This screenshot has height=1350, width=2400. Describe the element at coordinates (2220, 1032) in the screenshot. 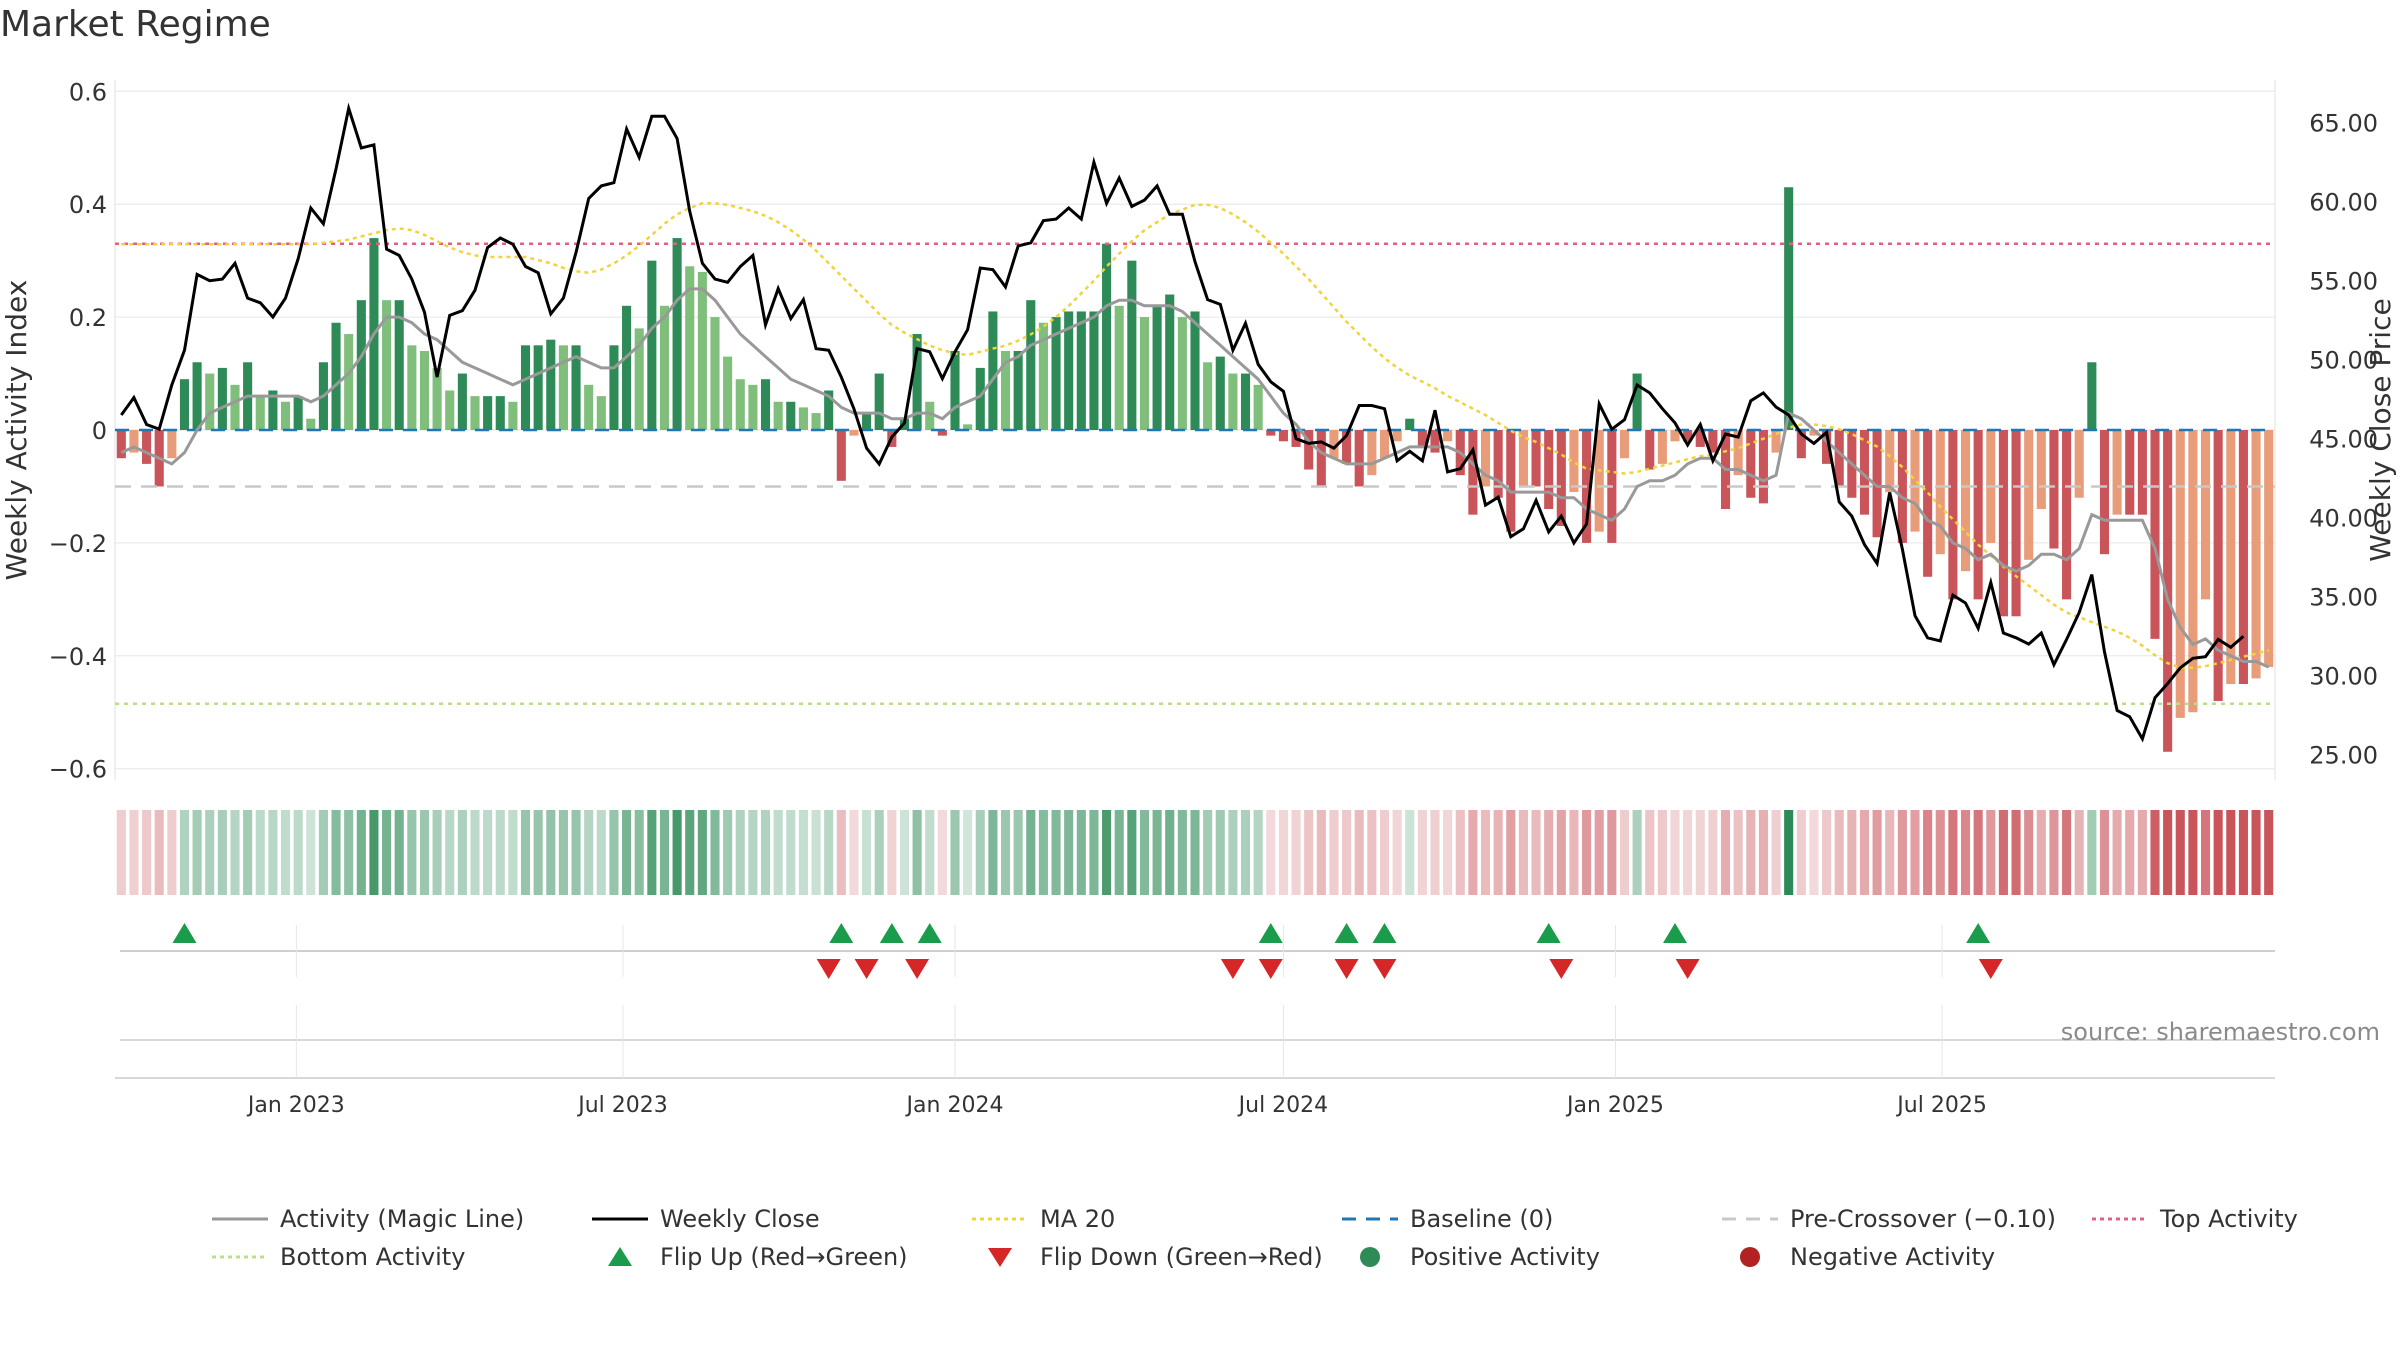

I see `source-text: source: sharemaestro.com` at that location.